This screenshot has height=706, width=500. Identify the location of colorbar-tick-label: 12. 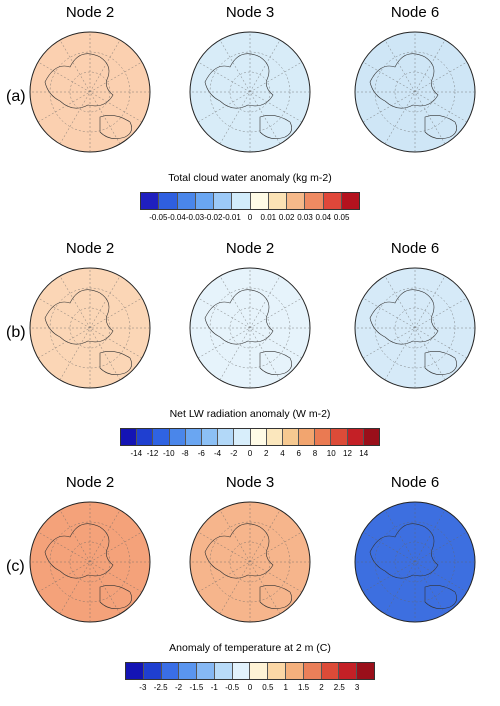
(347, 453).